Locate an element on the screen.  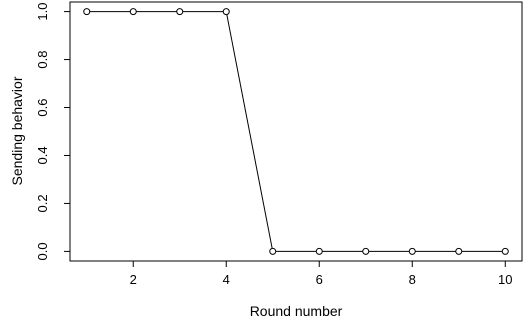
x-tick-label: 10 is located at coordinates (505, 279).